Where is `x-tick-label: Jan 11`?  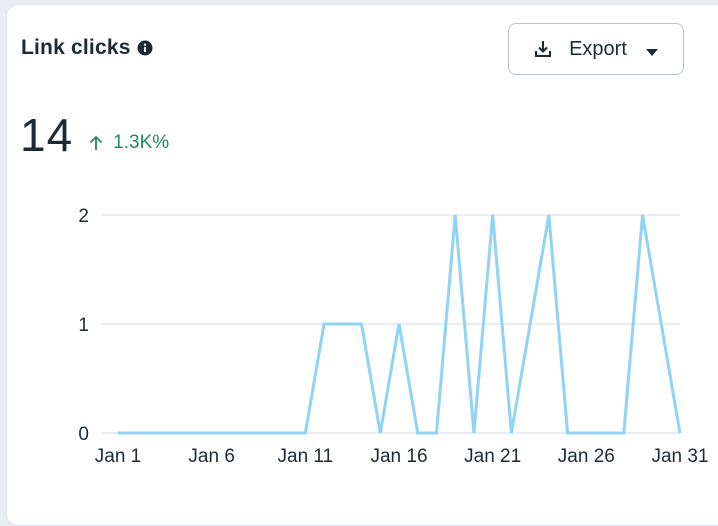
x-tick-label: Jan 11 is located at coordinates (306, 456).